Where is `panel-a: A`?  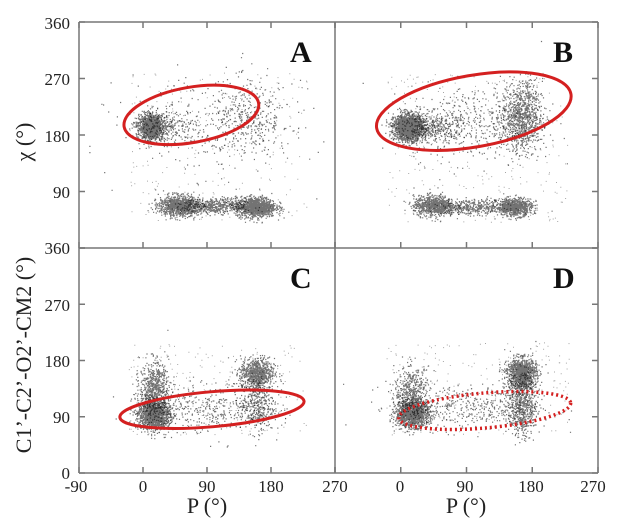 panel-a: A is located at coordinates (207, 130).